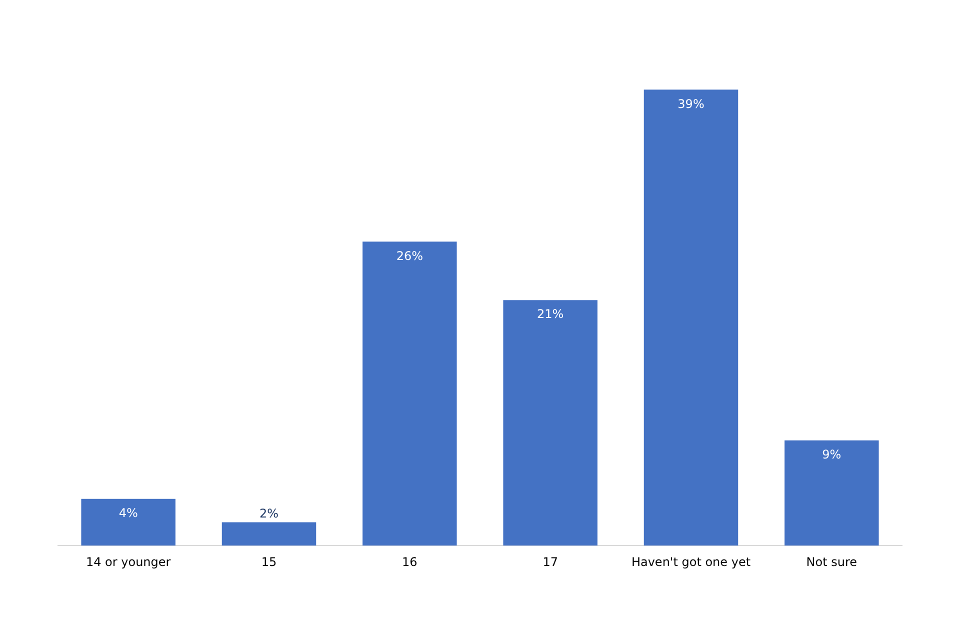  Describe the element at coordinates (269, 561) in the screenshot. I see `x-tick-label: 15` at that location.